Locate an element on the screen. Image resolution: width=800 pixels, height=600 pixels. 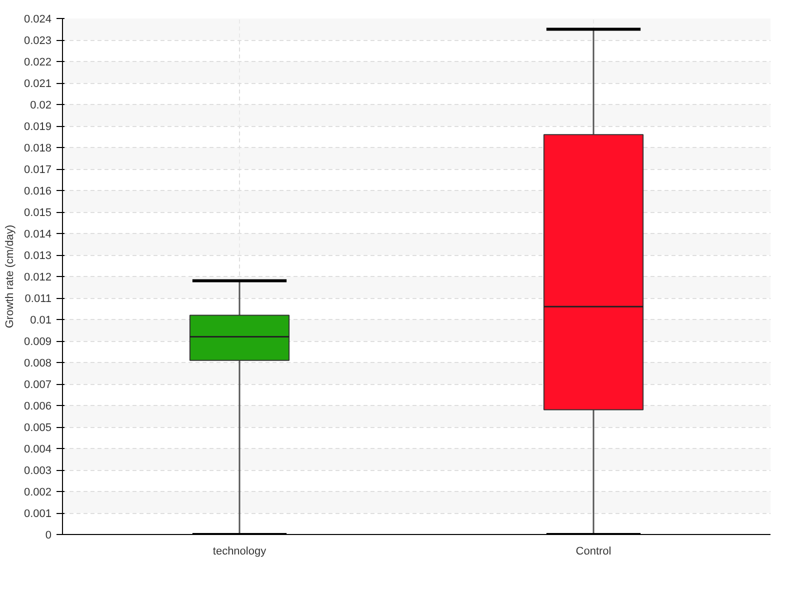
y-tick-label: 0 is located at coordinates (48, 536).